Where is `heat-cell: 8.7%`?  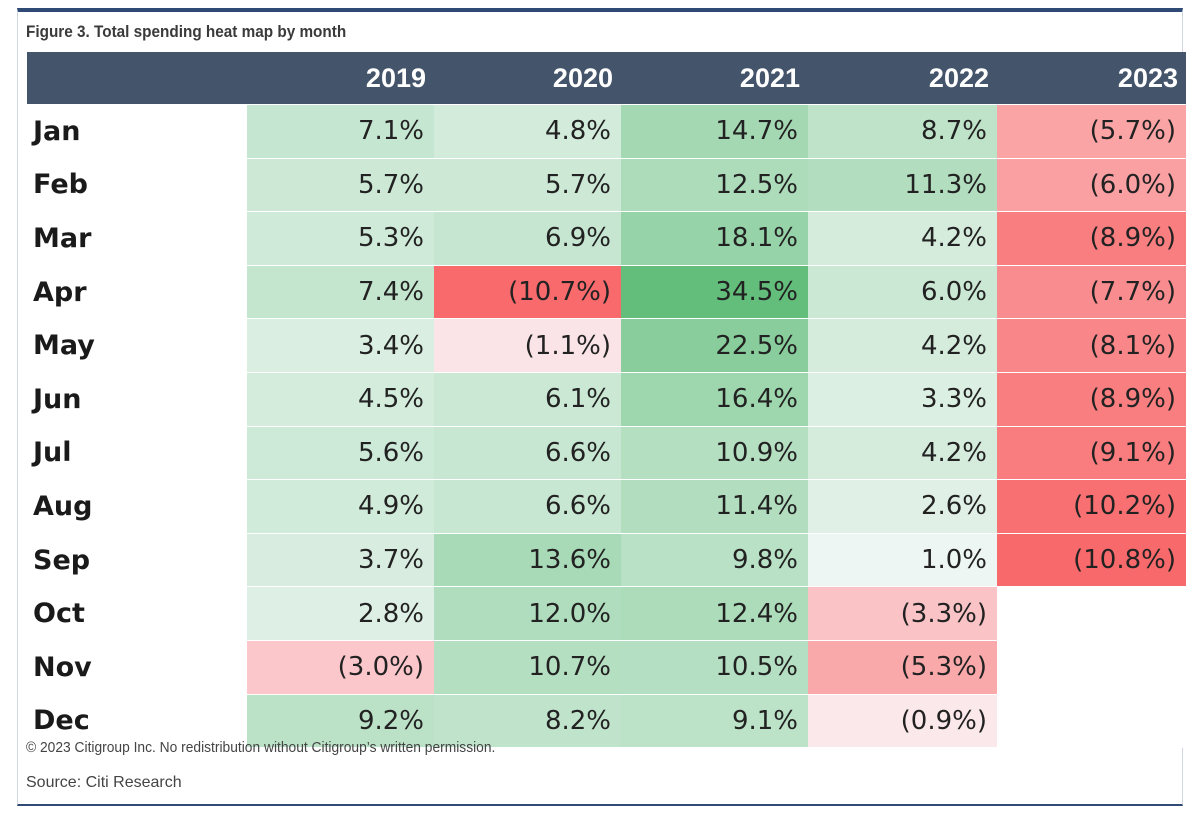 heat-cell: 8.7% is located at coordinates (902, 131).